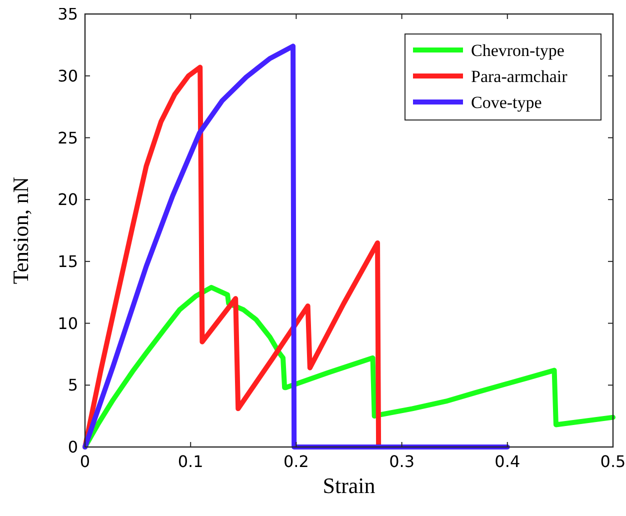 This screenshot has width=626, height=516. What do you see at coordinates (73, 385) in the screenshot?
I see `y-tick-label: 5` at bounding box center [73, 385].